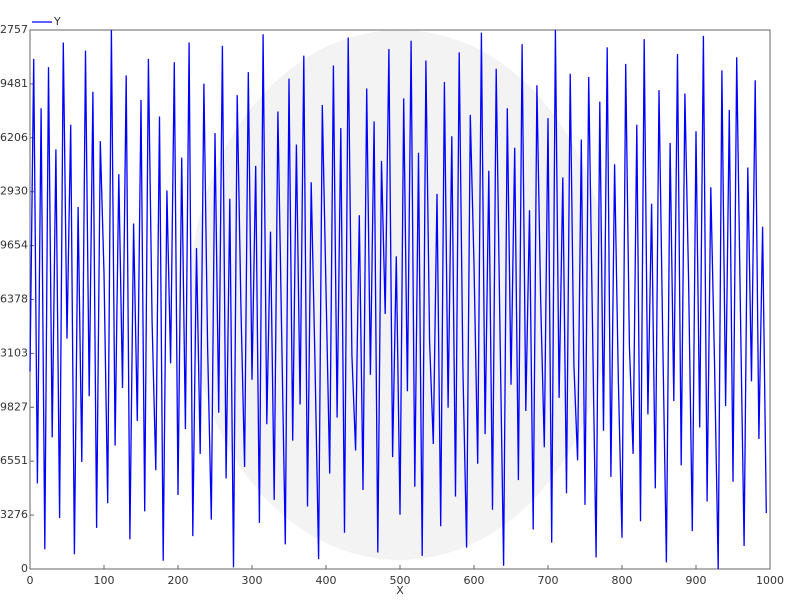 The width and height of the screenshot is (800, 600). I want to click on y-tick-label: 6378, so click(14, 299).